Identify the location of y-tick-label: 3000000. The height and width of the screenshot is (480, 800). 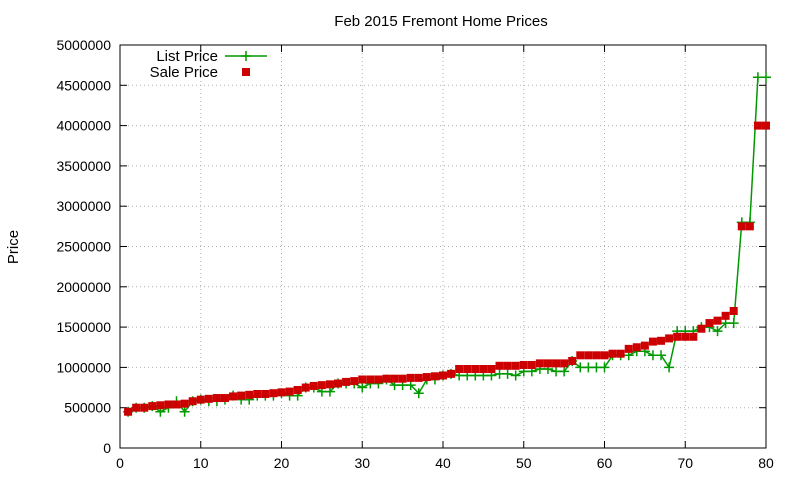
(83, 206).